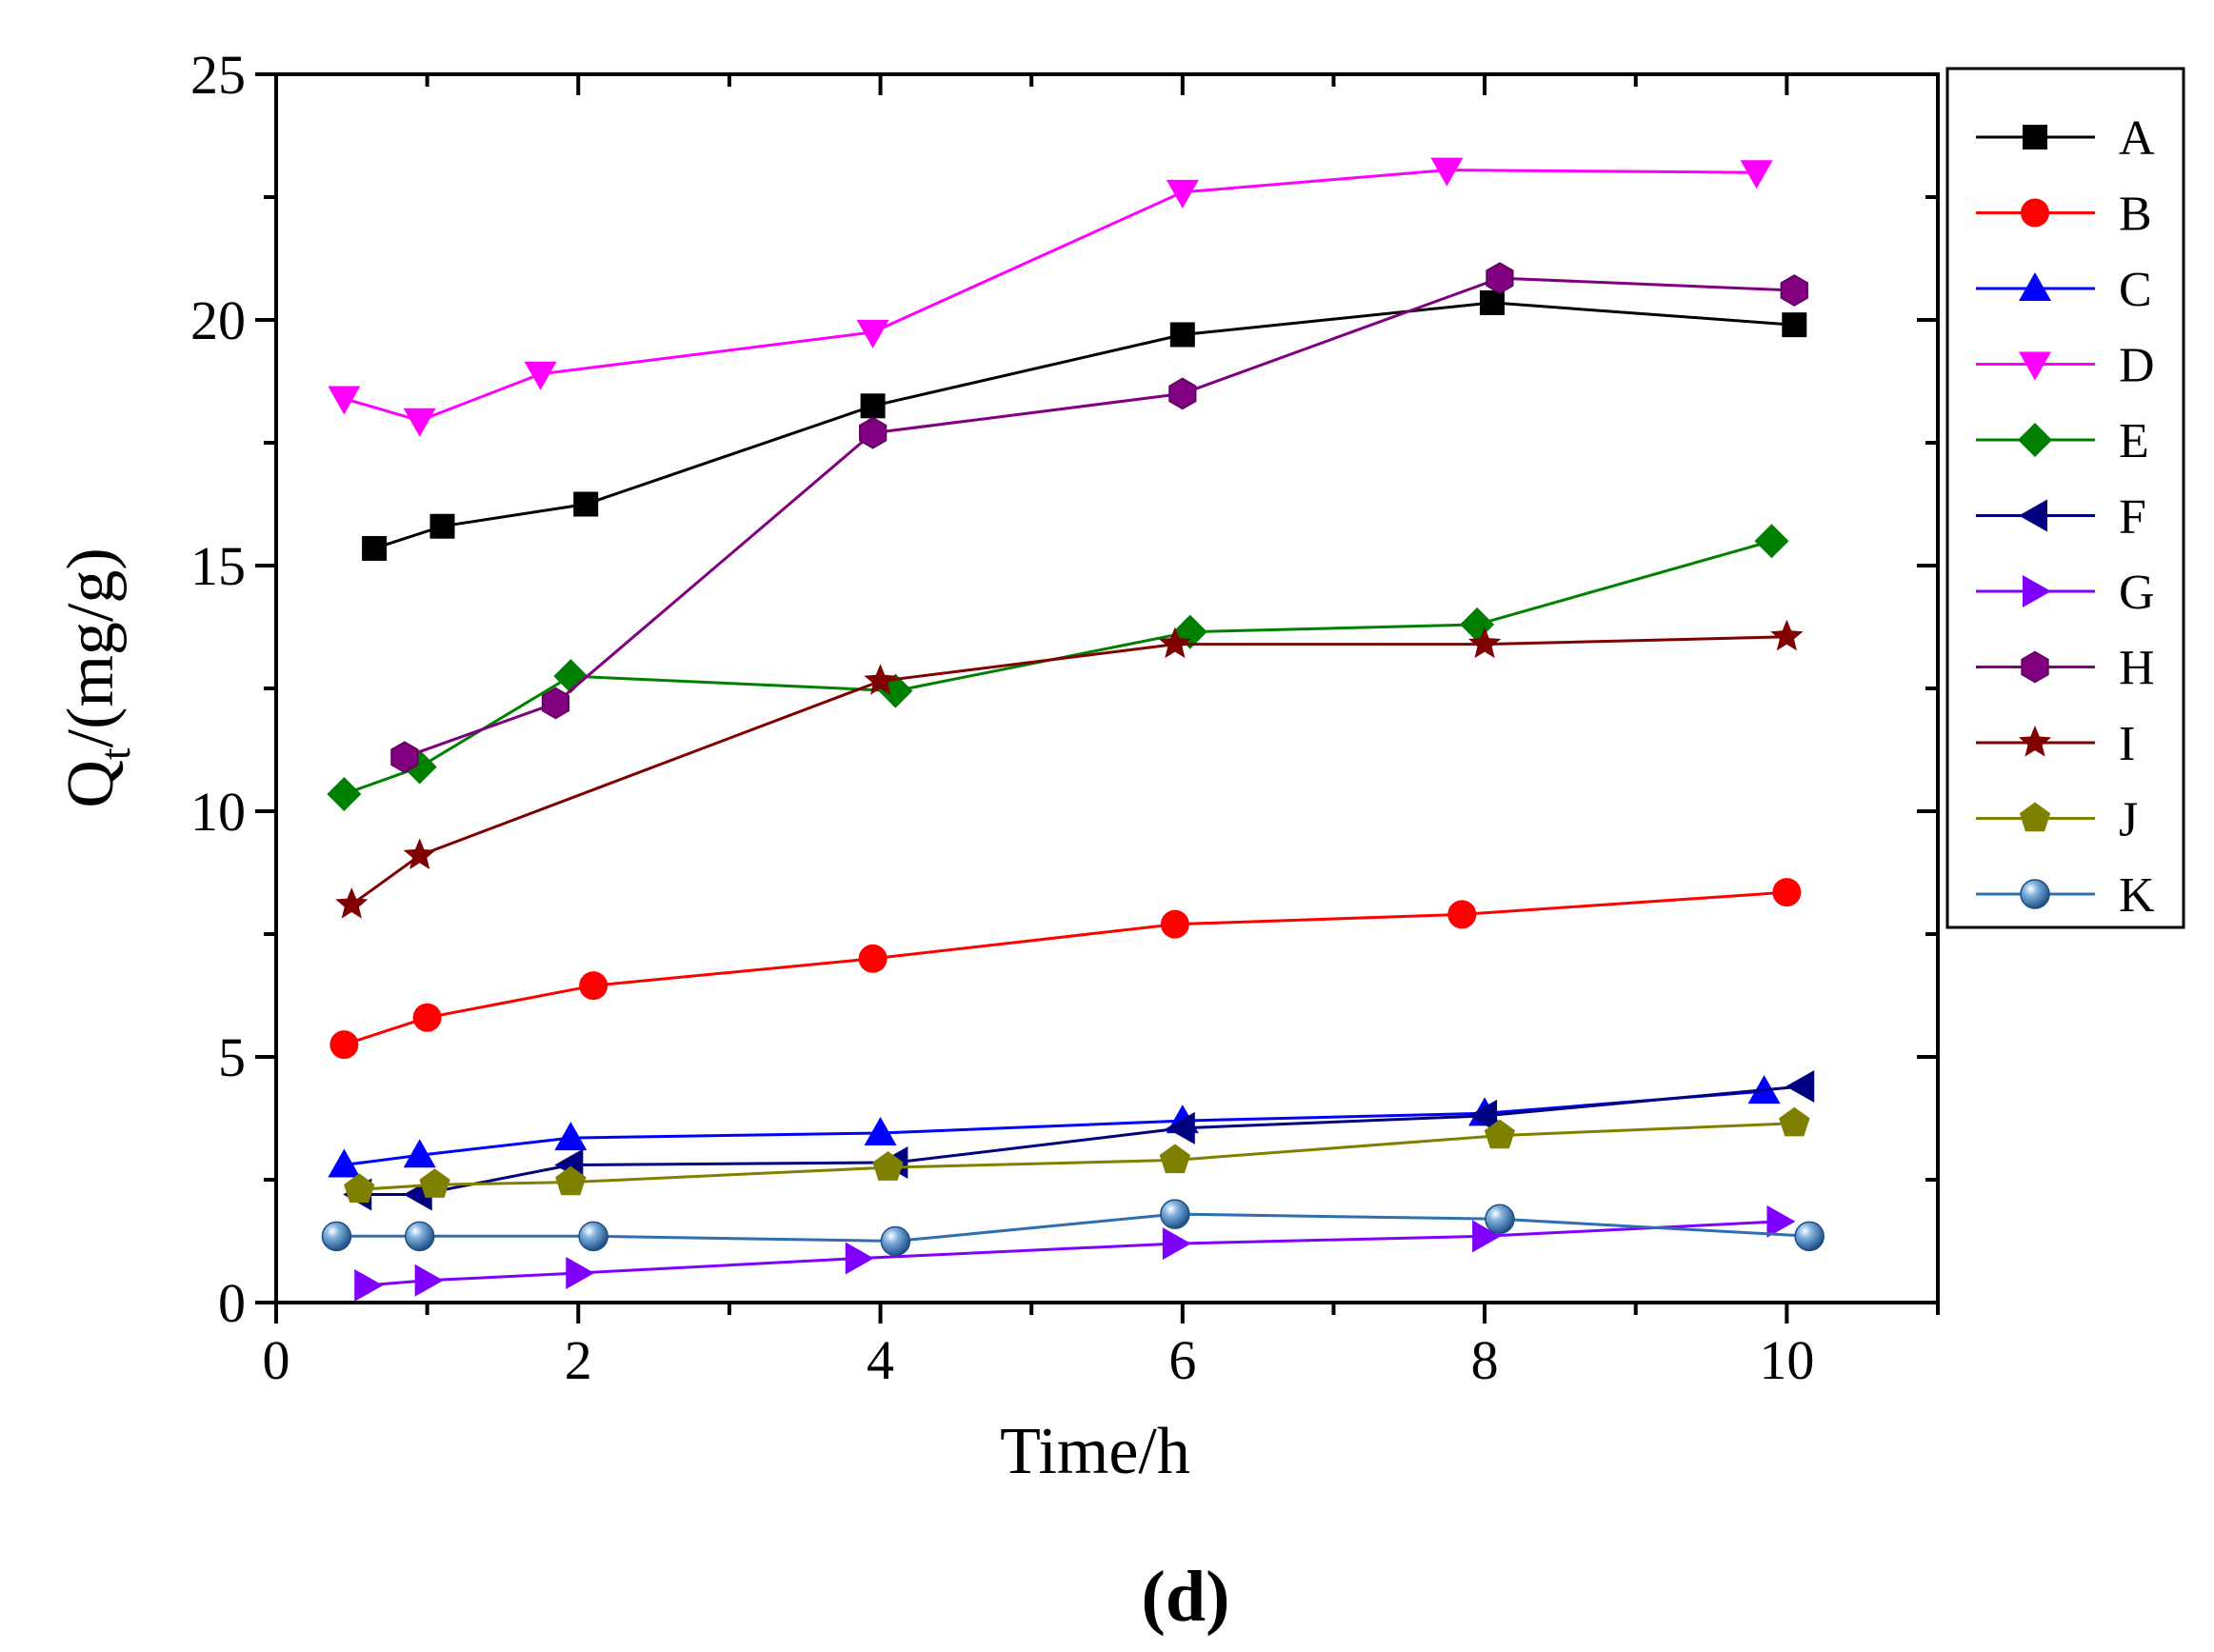  I want to click on y-tick-label: 10, so click(218, 812).